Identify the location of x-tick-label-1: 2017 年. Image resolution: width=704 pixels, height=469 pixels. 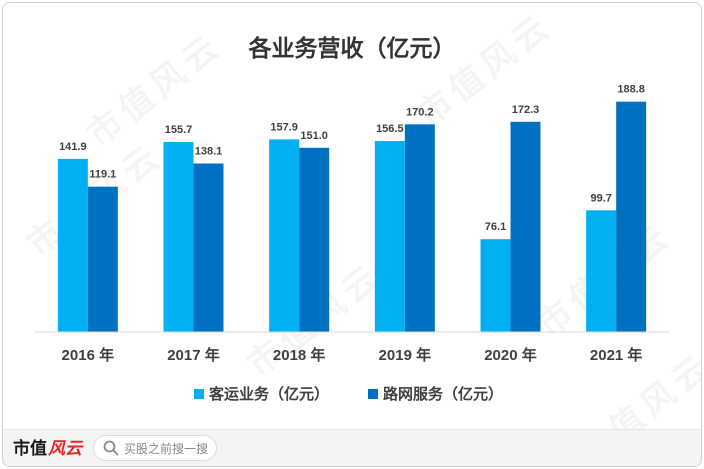
(193, 355).